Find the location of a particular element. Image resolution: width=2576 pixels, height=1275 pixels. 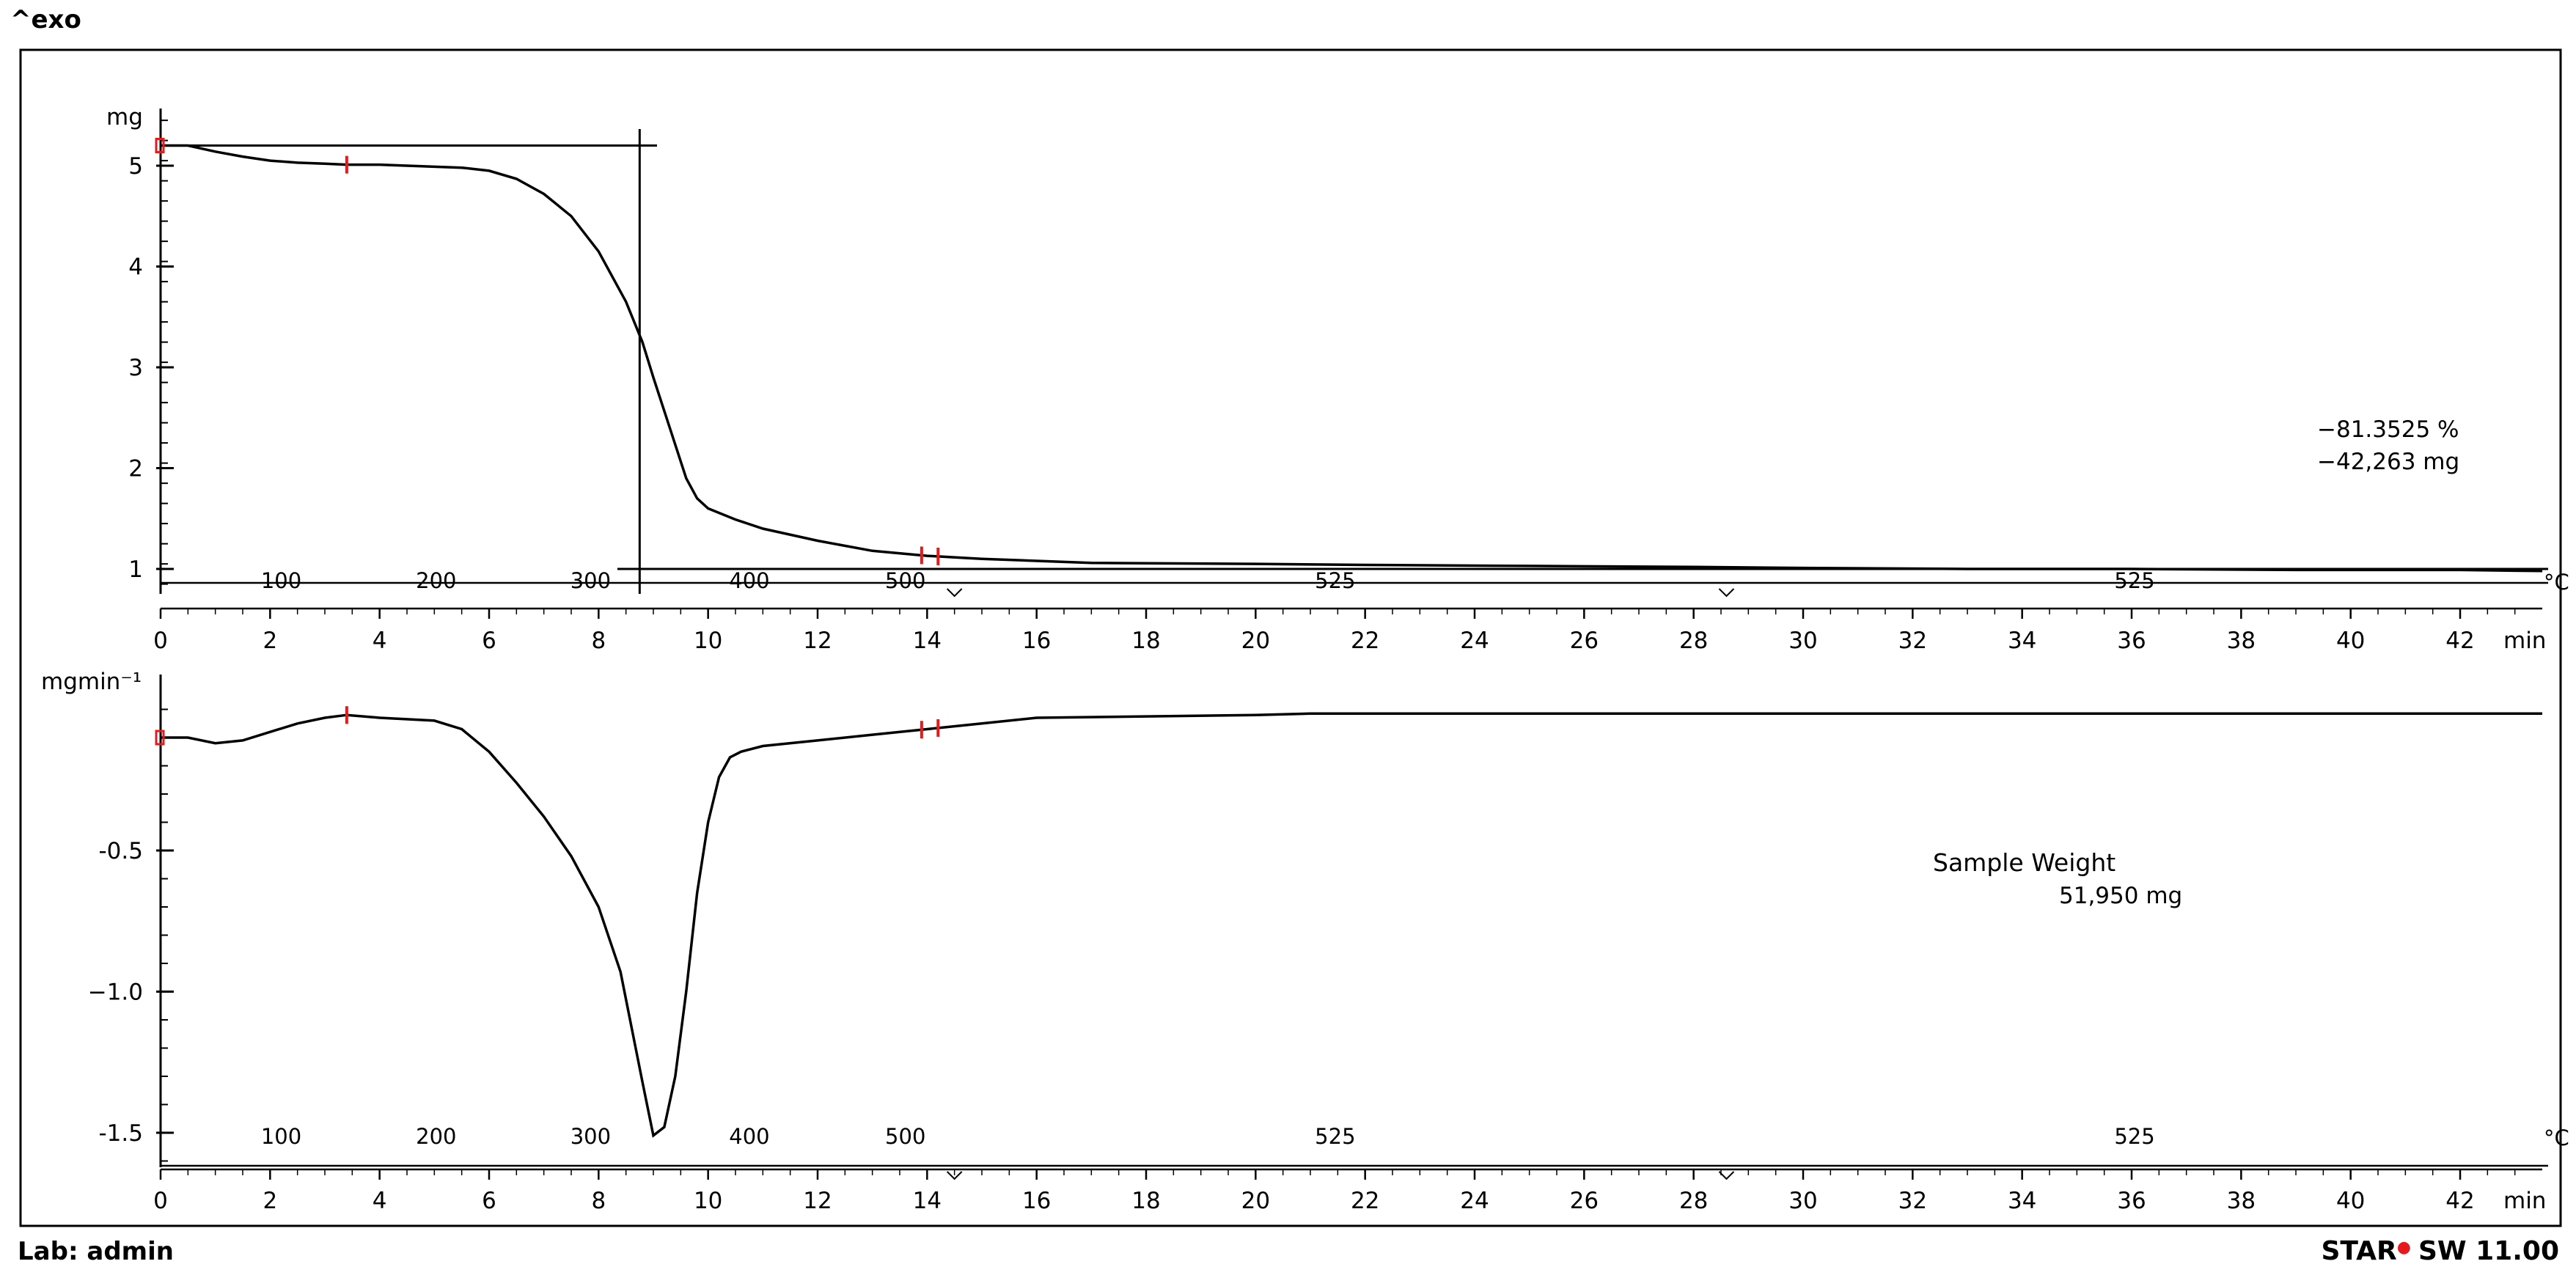

y-axis-unit: mgmin⁻¹ is located at coordinates (92, 682).